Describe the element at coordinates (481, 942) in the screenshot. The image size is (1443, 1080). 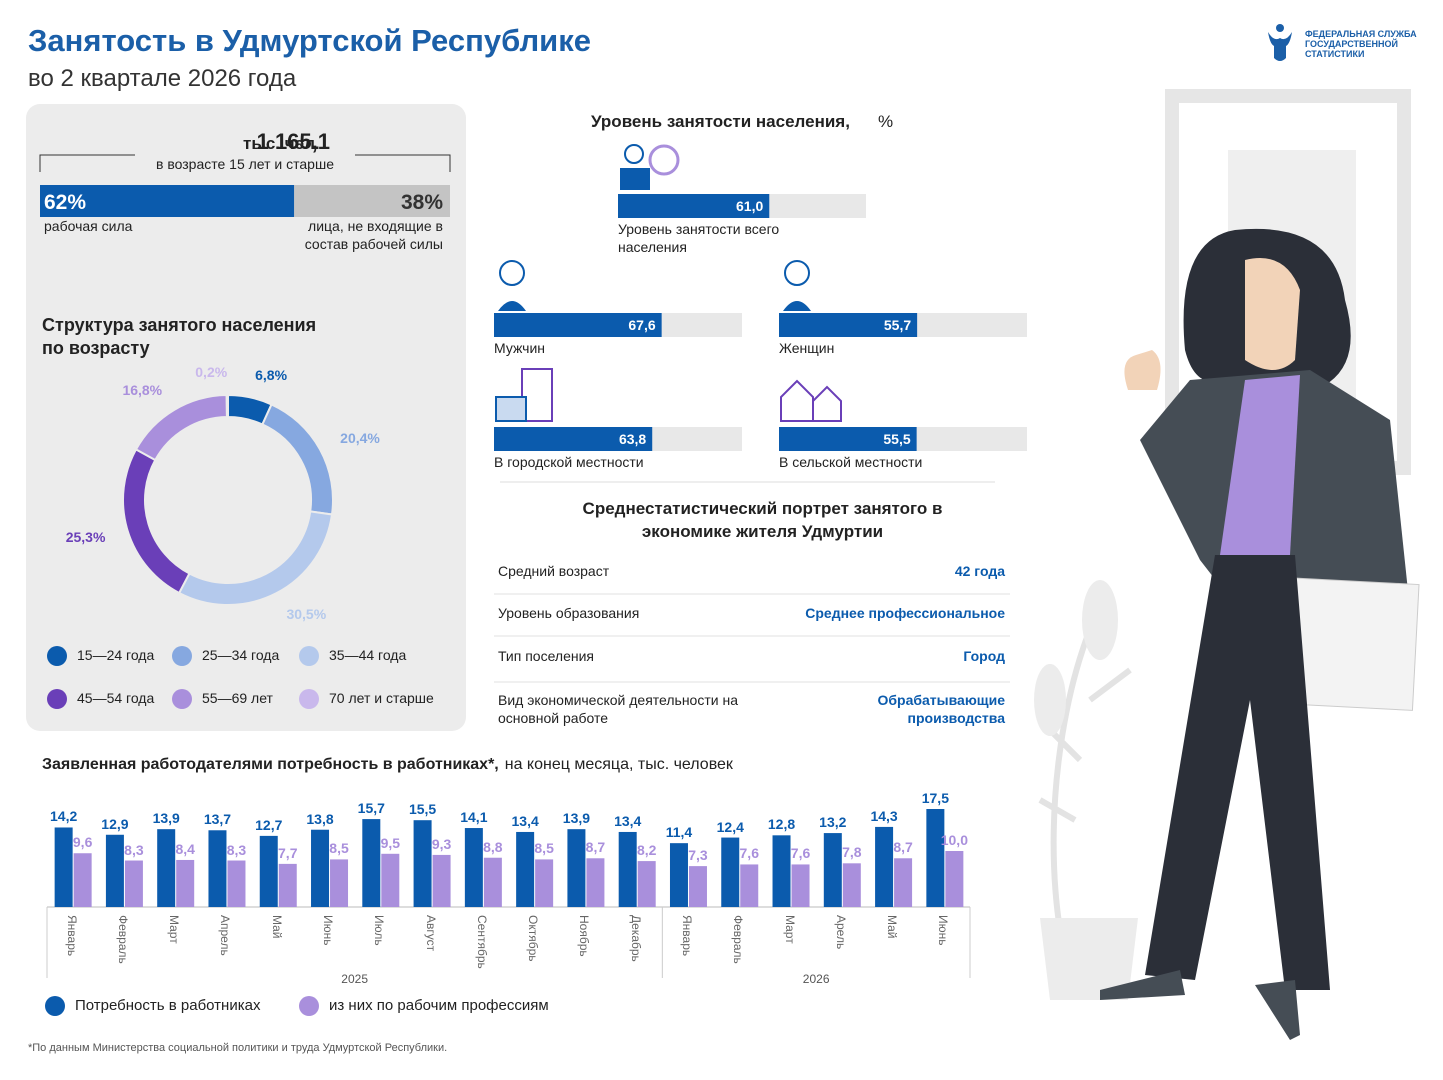
I see `x-tick-label: Сентябрь` at that location.